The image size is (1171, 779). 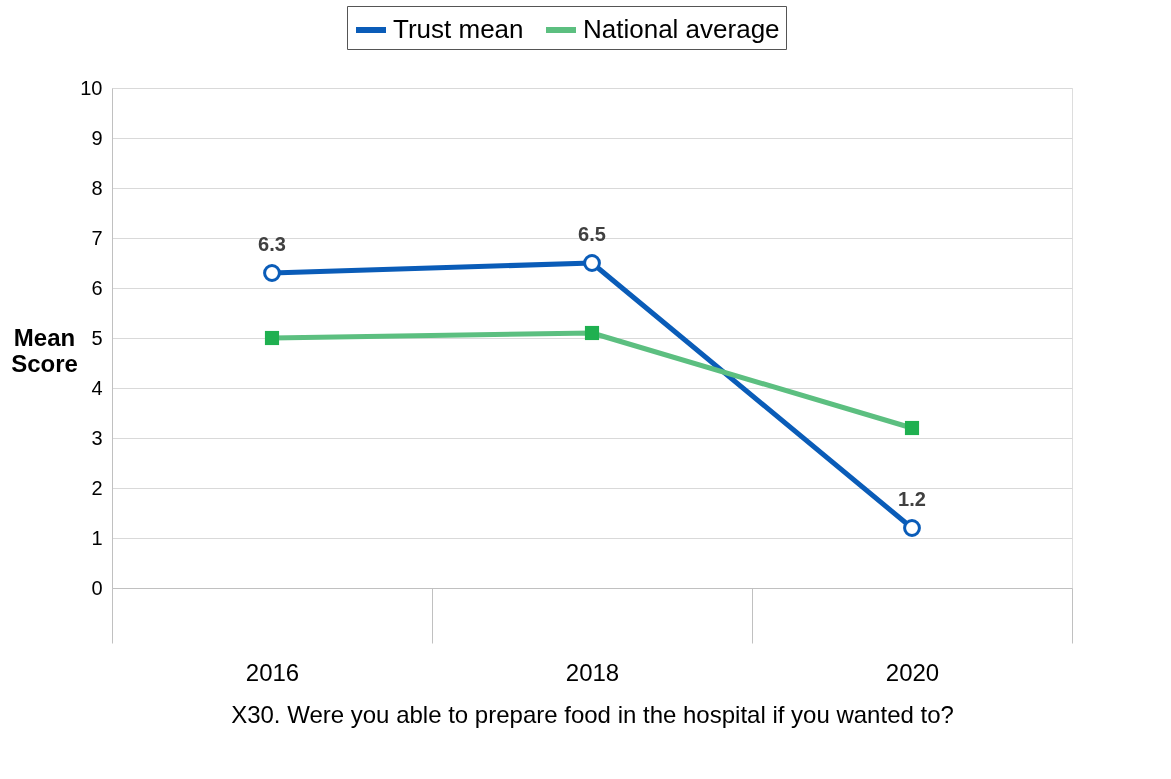 I want to click on y-tick-label: 4, so click(x=97, y=387).